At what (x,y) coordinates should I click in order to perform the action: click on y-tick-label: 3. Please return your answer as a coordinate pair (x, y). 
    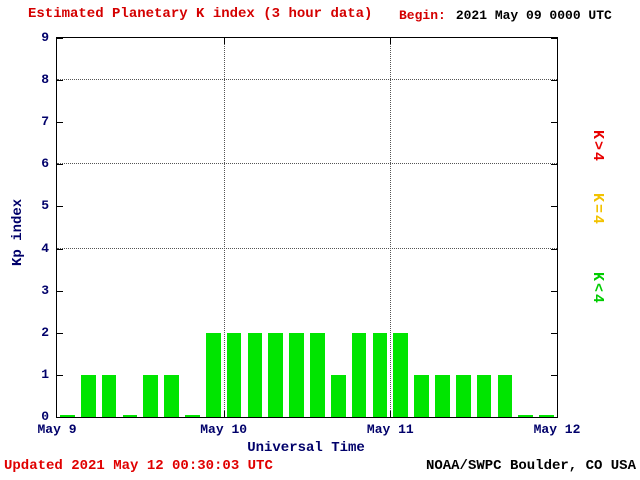
    Looking at the image, I should click on (45, 290).